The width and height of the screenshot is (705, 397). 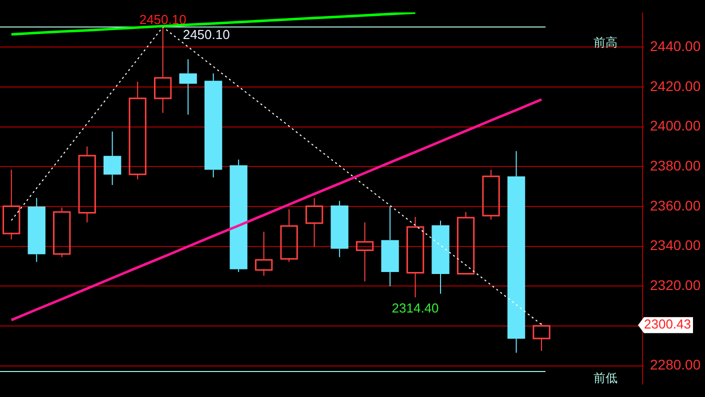 What do you see at coordinates (415, 308) in the screenshot?
I see `annotation: 2314.40` at bounding box center [415, 308].